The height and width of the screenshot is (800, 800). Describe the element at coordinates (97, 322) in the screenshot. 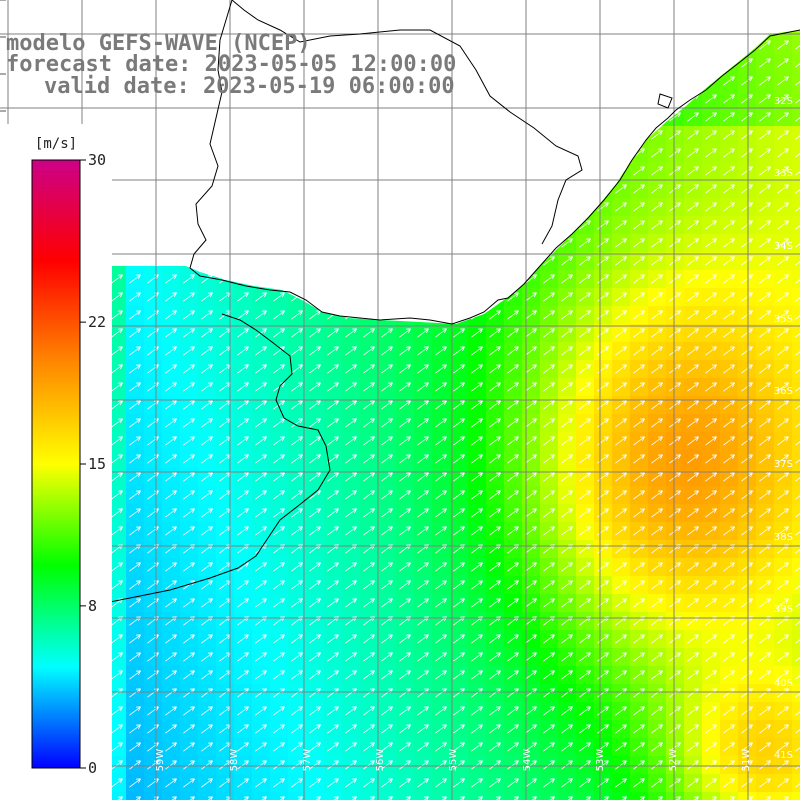

I see `colorbar-tick-label: 22` at that location.